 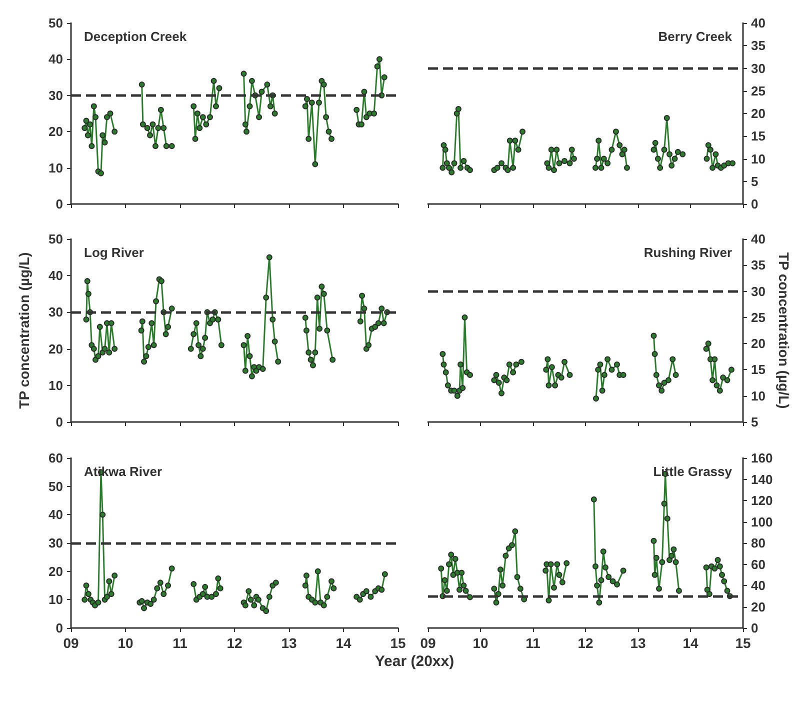 What do you see at coordinates (762, 479) in the screenshot?
I see `y-tick-label: 140` at bounding box center [762, 479].